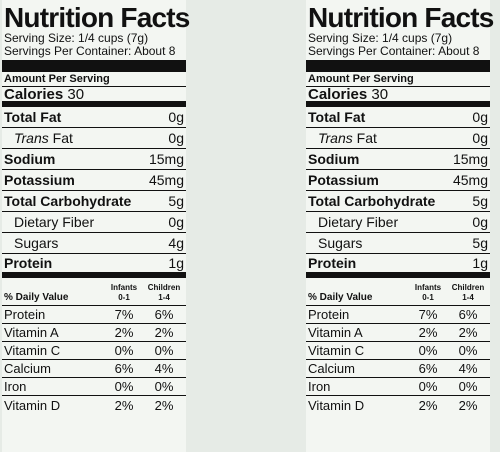  I want to click on nutrient-row: Dietary Fiber 0g, so click(398, 222).